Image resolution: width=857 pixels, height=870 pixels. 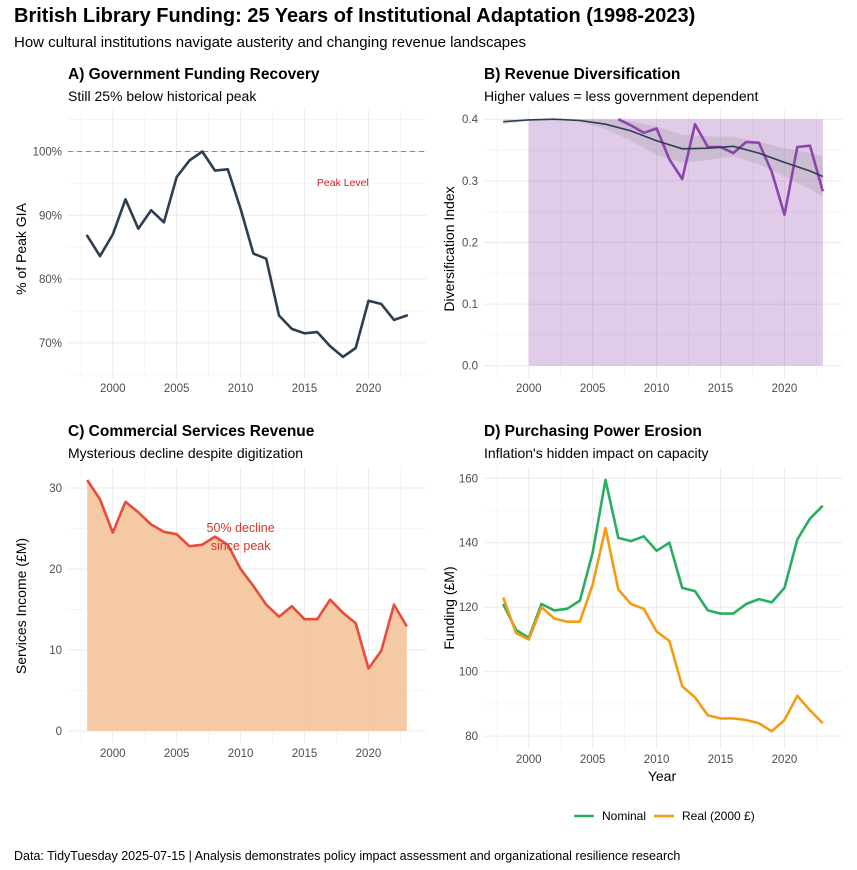 I want to click on y-tick-label: 80%, so click(x=50, y=280).